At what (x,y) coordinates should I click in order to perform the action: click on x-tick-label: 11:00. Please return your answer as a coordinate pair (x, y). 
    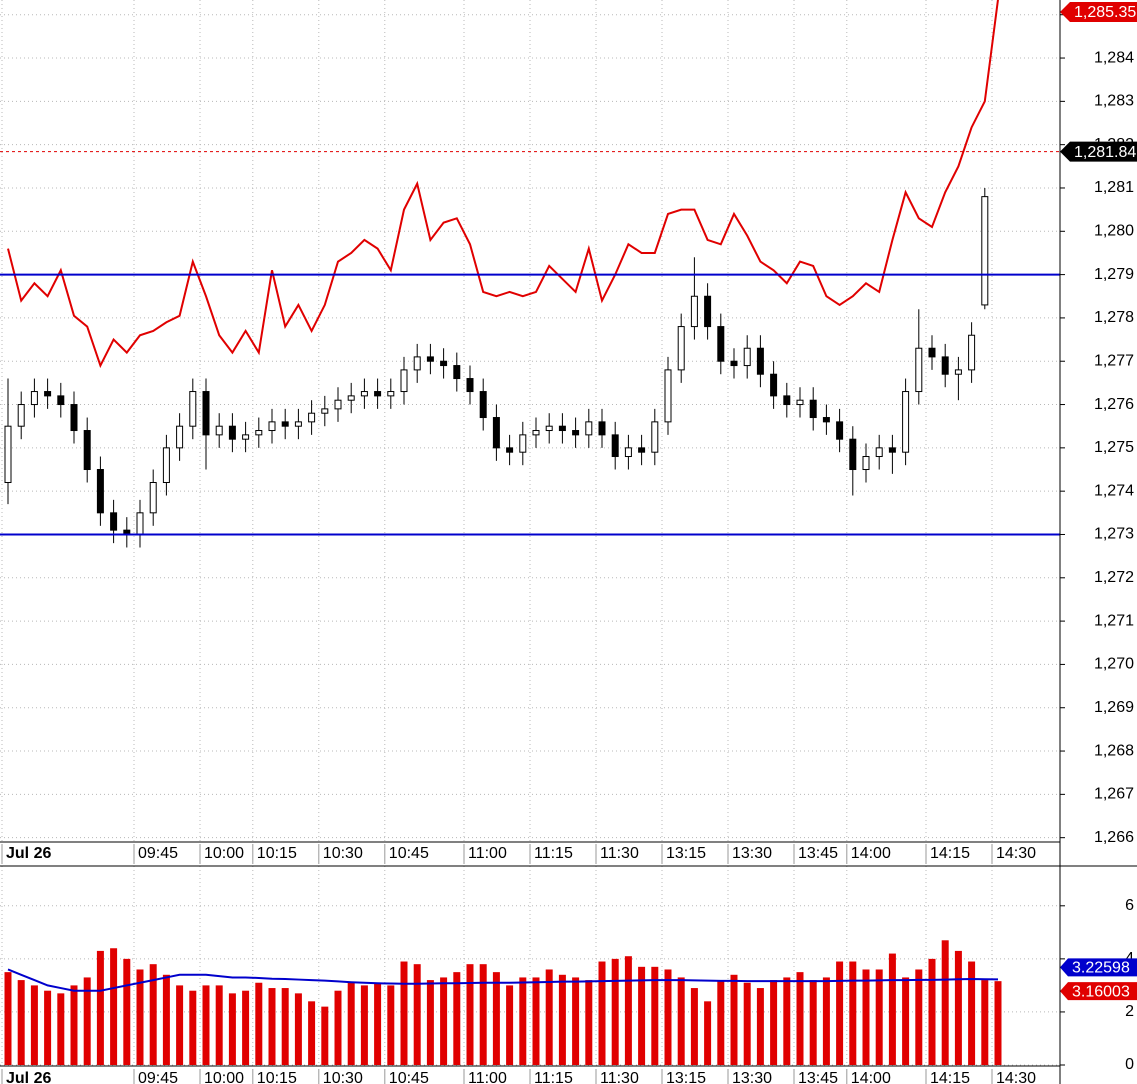
    Looking at the image, I should click on (487, 1077).